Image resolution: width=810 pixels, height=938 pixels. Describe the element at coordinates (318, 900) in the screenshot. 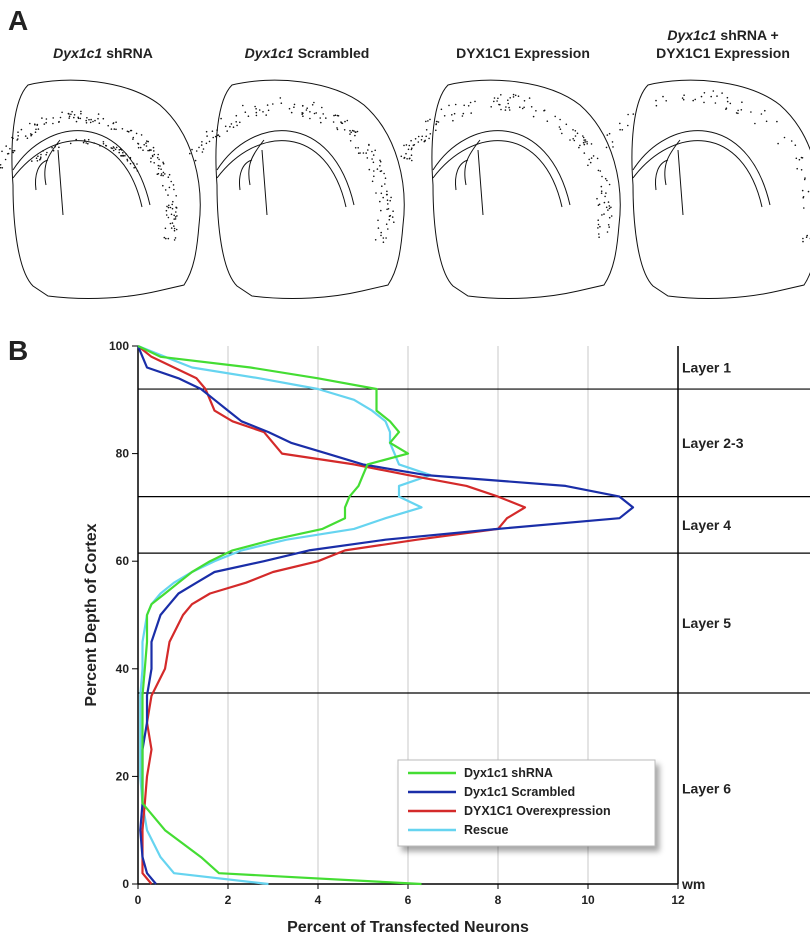

I see `x-tick-label: 4` at that location.